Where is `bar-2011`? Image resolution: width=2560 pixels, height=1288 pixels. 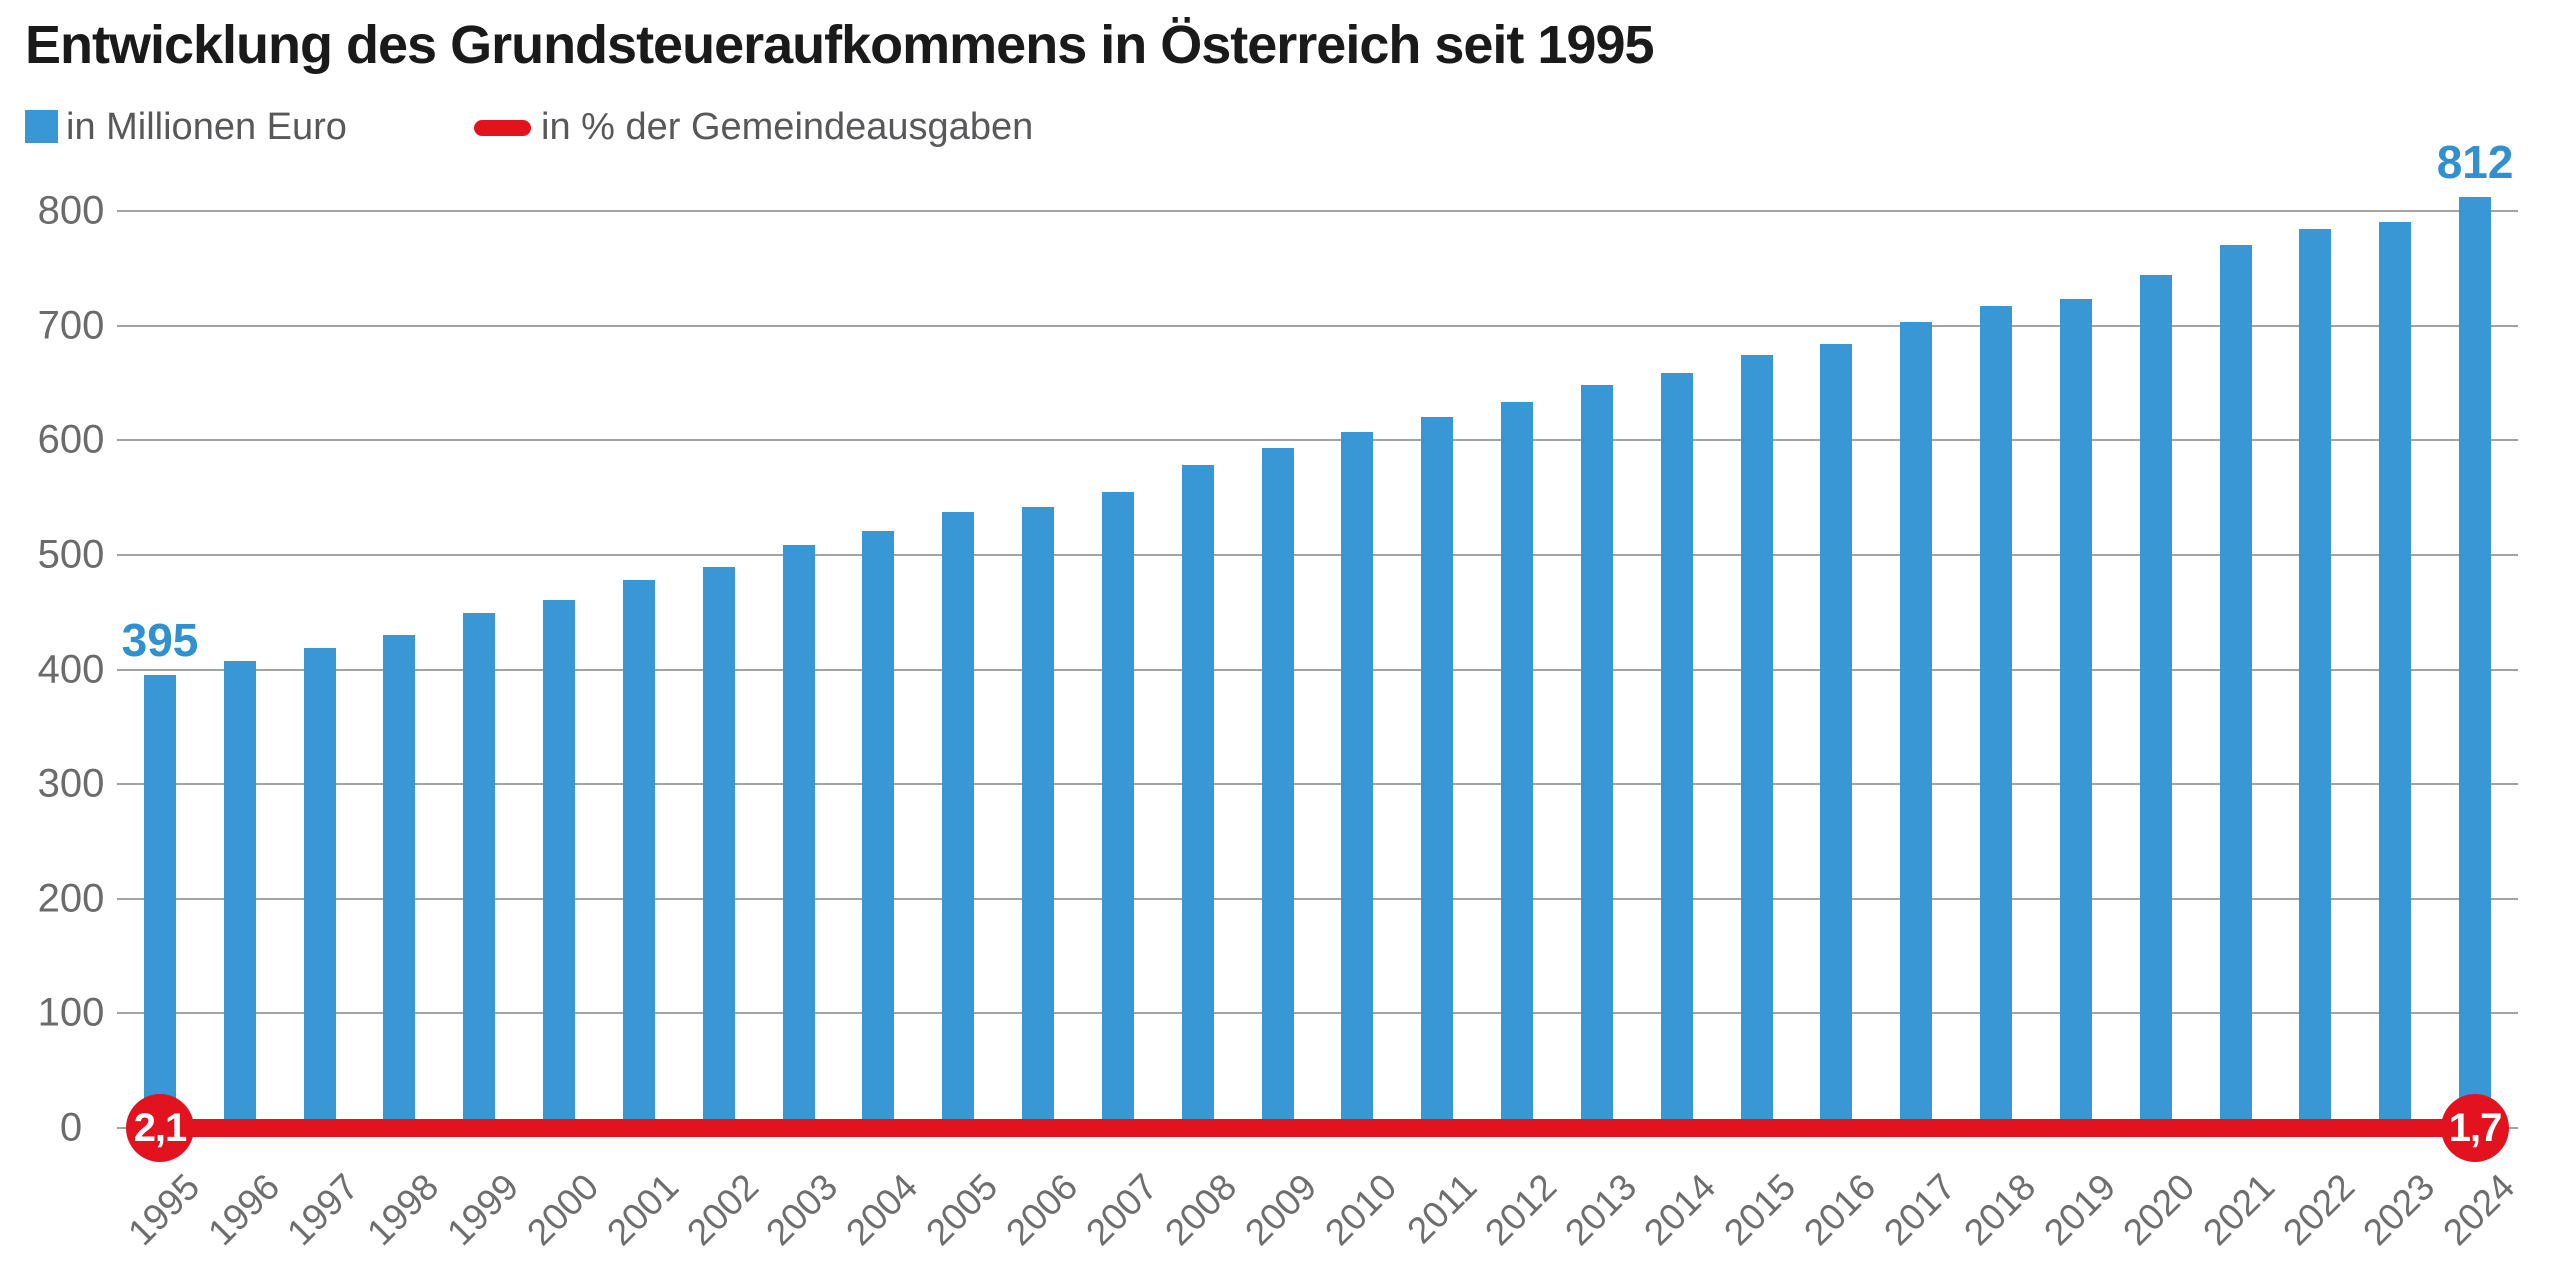
bar-2011 is located at coordinates (1437, 772).